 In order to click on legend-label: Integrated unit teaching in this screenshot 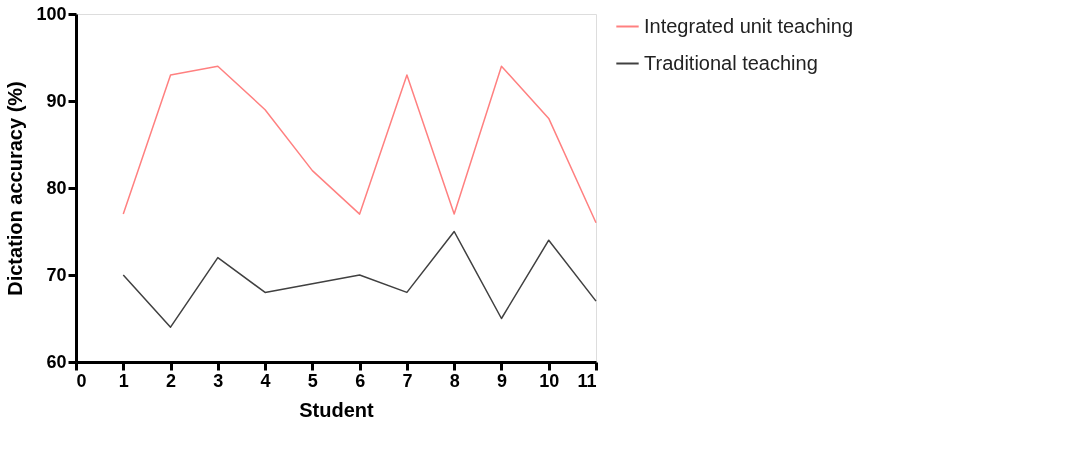, I will do `click(749, 25)`.